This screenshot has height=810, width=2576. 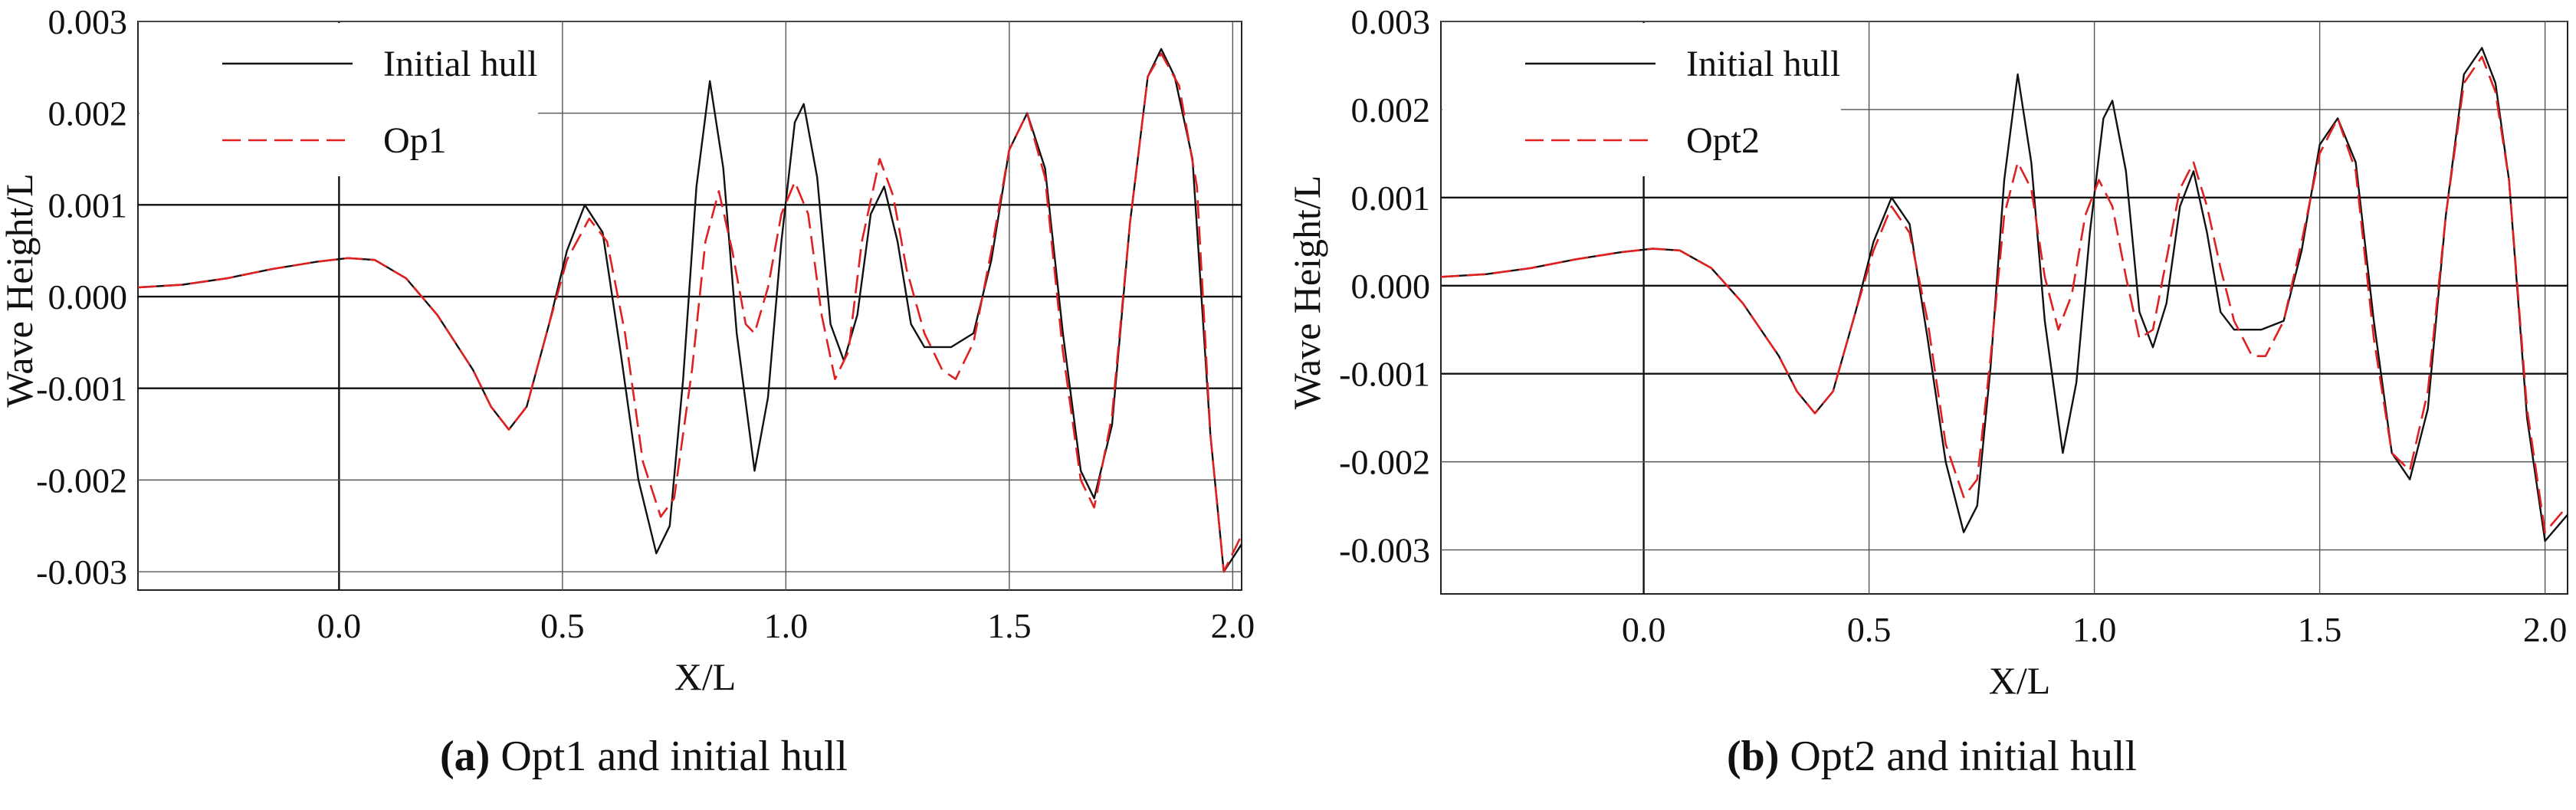 What do you see at coordinates (1723, 140) in the screenshot?
I see `chart-b-legend-label: Opt2` at bounding box center [1723, 140].